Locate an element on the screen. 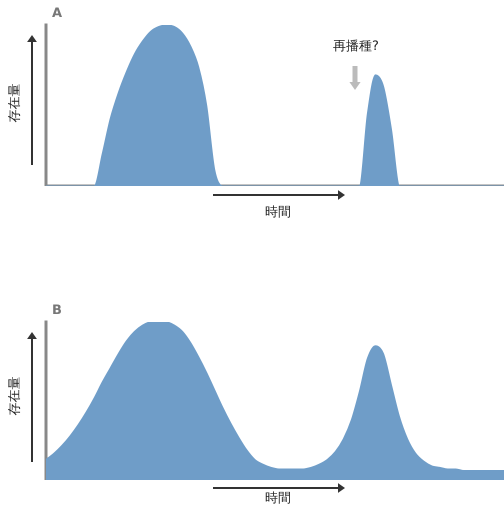 The image size is (504, 511). text: B is located at coordinates (57, 310).